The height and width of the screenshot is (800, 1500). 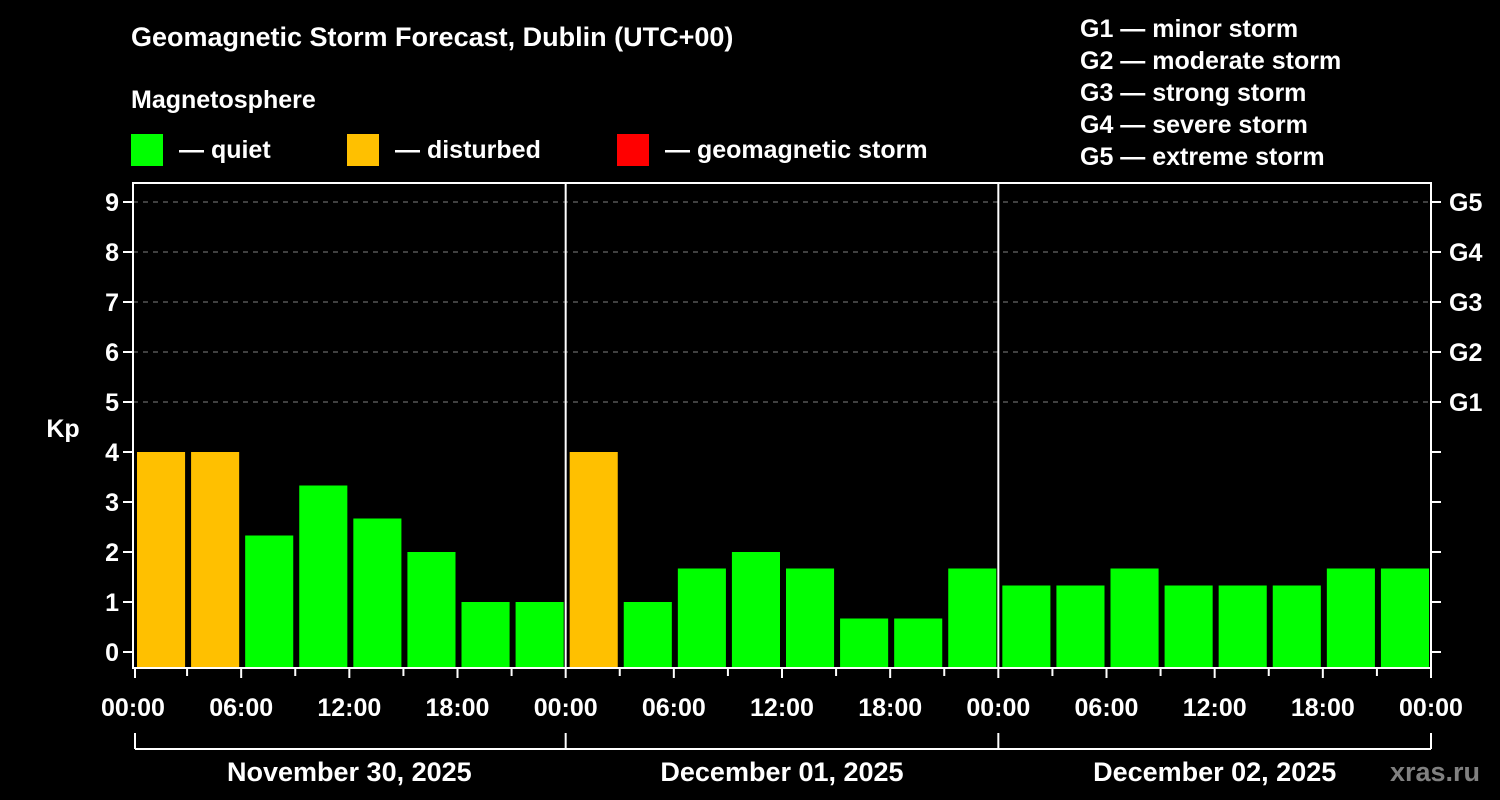 I want to click on legend-disturbed: — disturbed, so click(x=444, y=150).